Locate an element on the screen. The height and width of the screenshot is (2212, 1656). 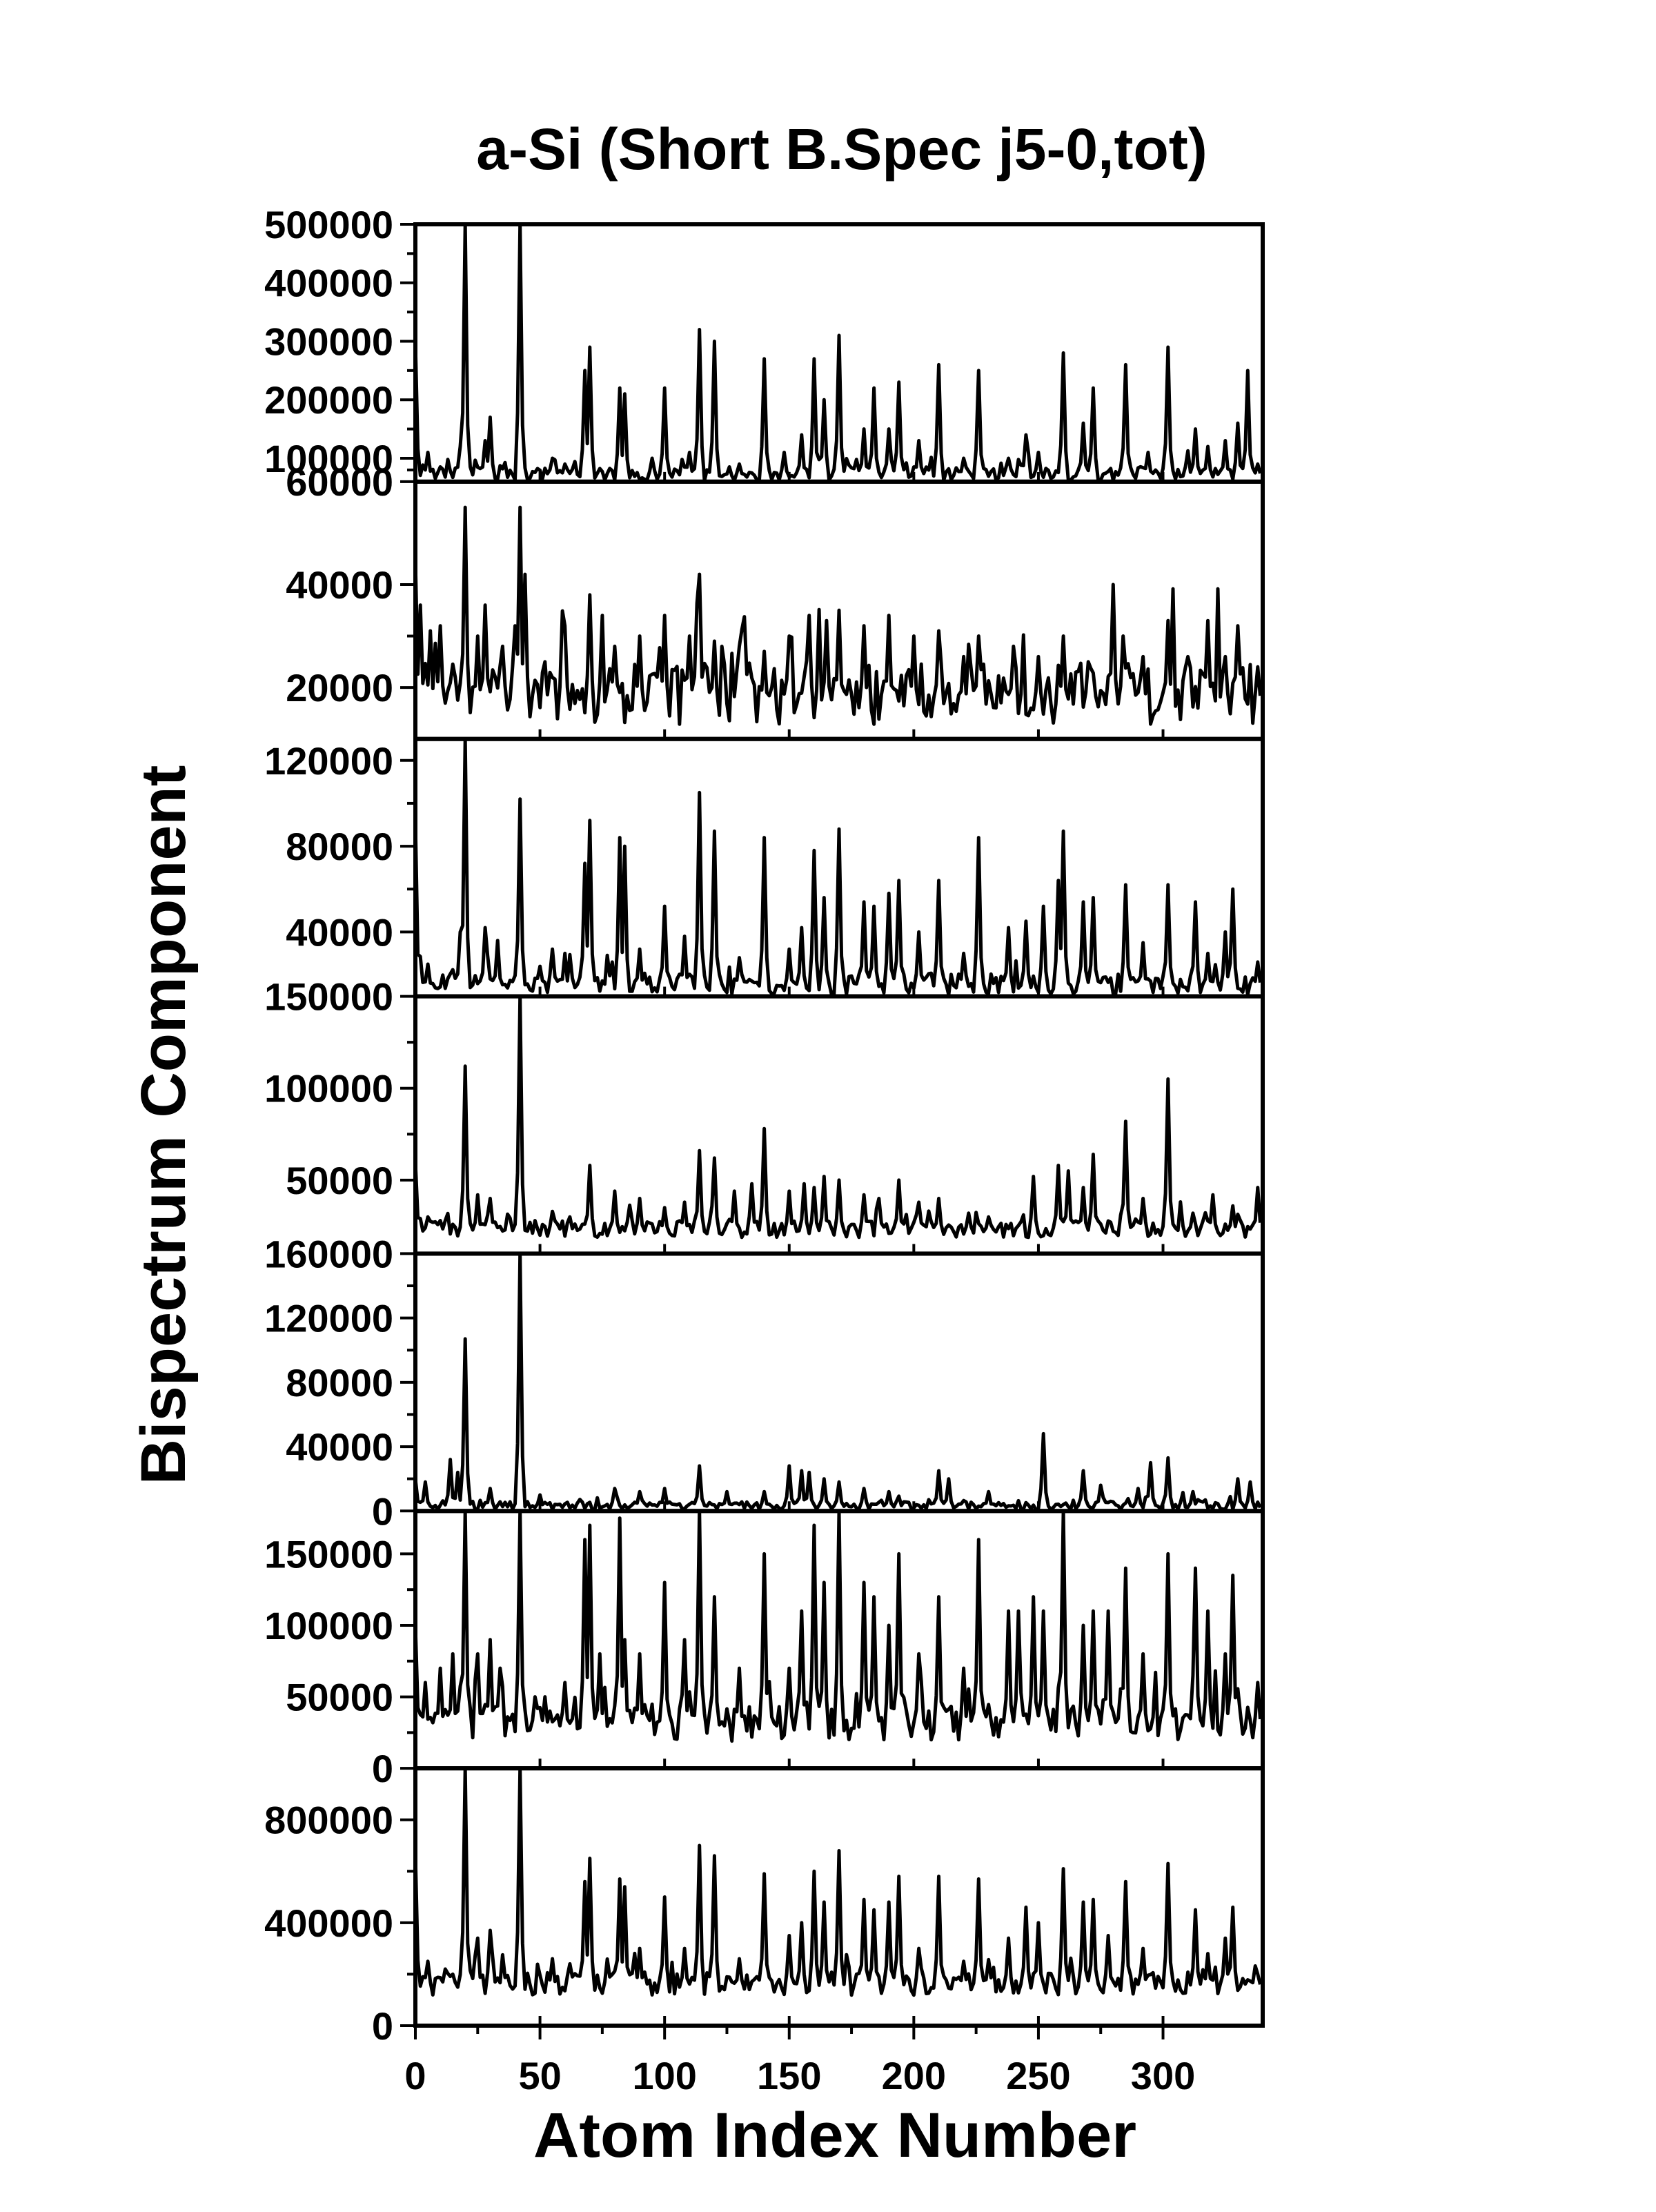
y-tick-label: 300000 is located at coordinates (328, 341).